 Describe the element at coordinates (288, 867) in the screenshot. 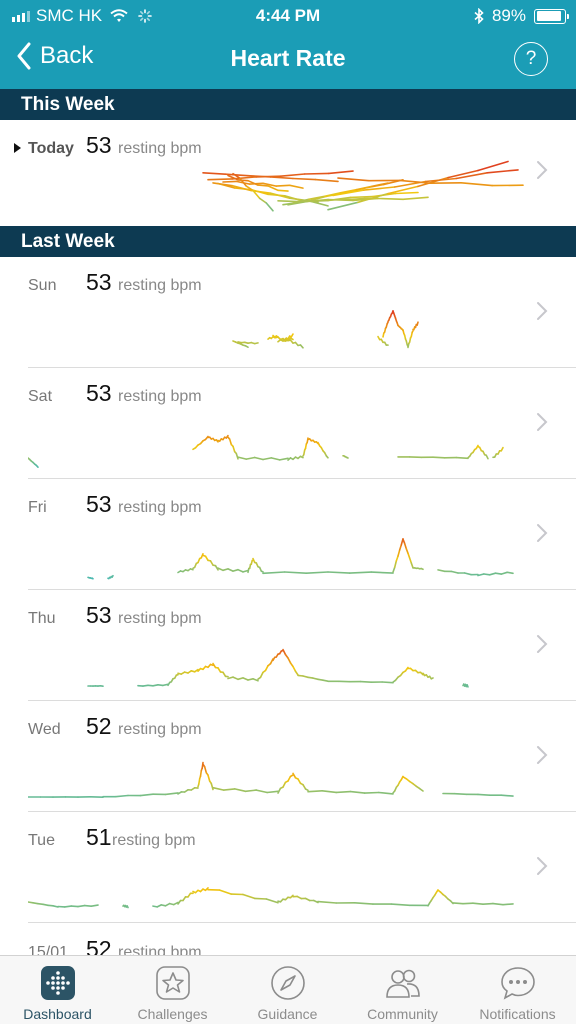

I see `day-row-tue: Tue 51 resting bpm` at that location.